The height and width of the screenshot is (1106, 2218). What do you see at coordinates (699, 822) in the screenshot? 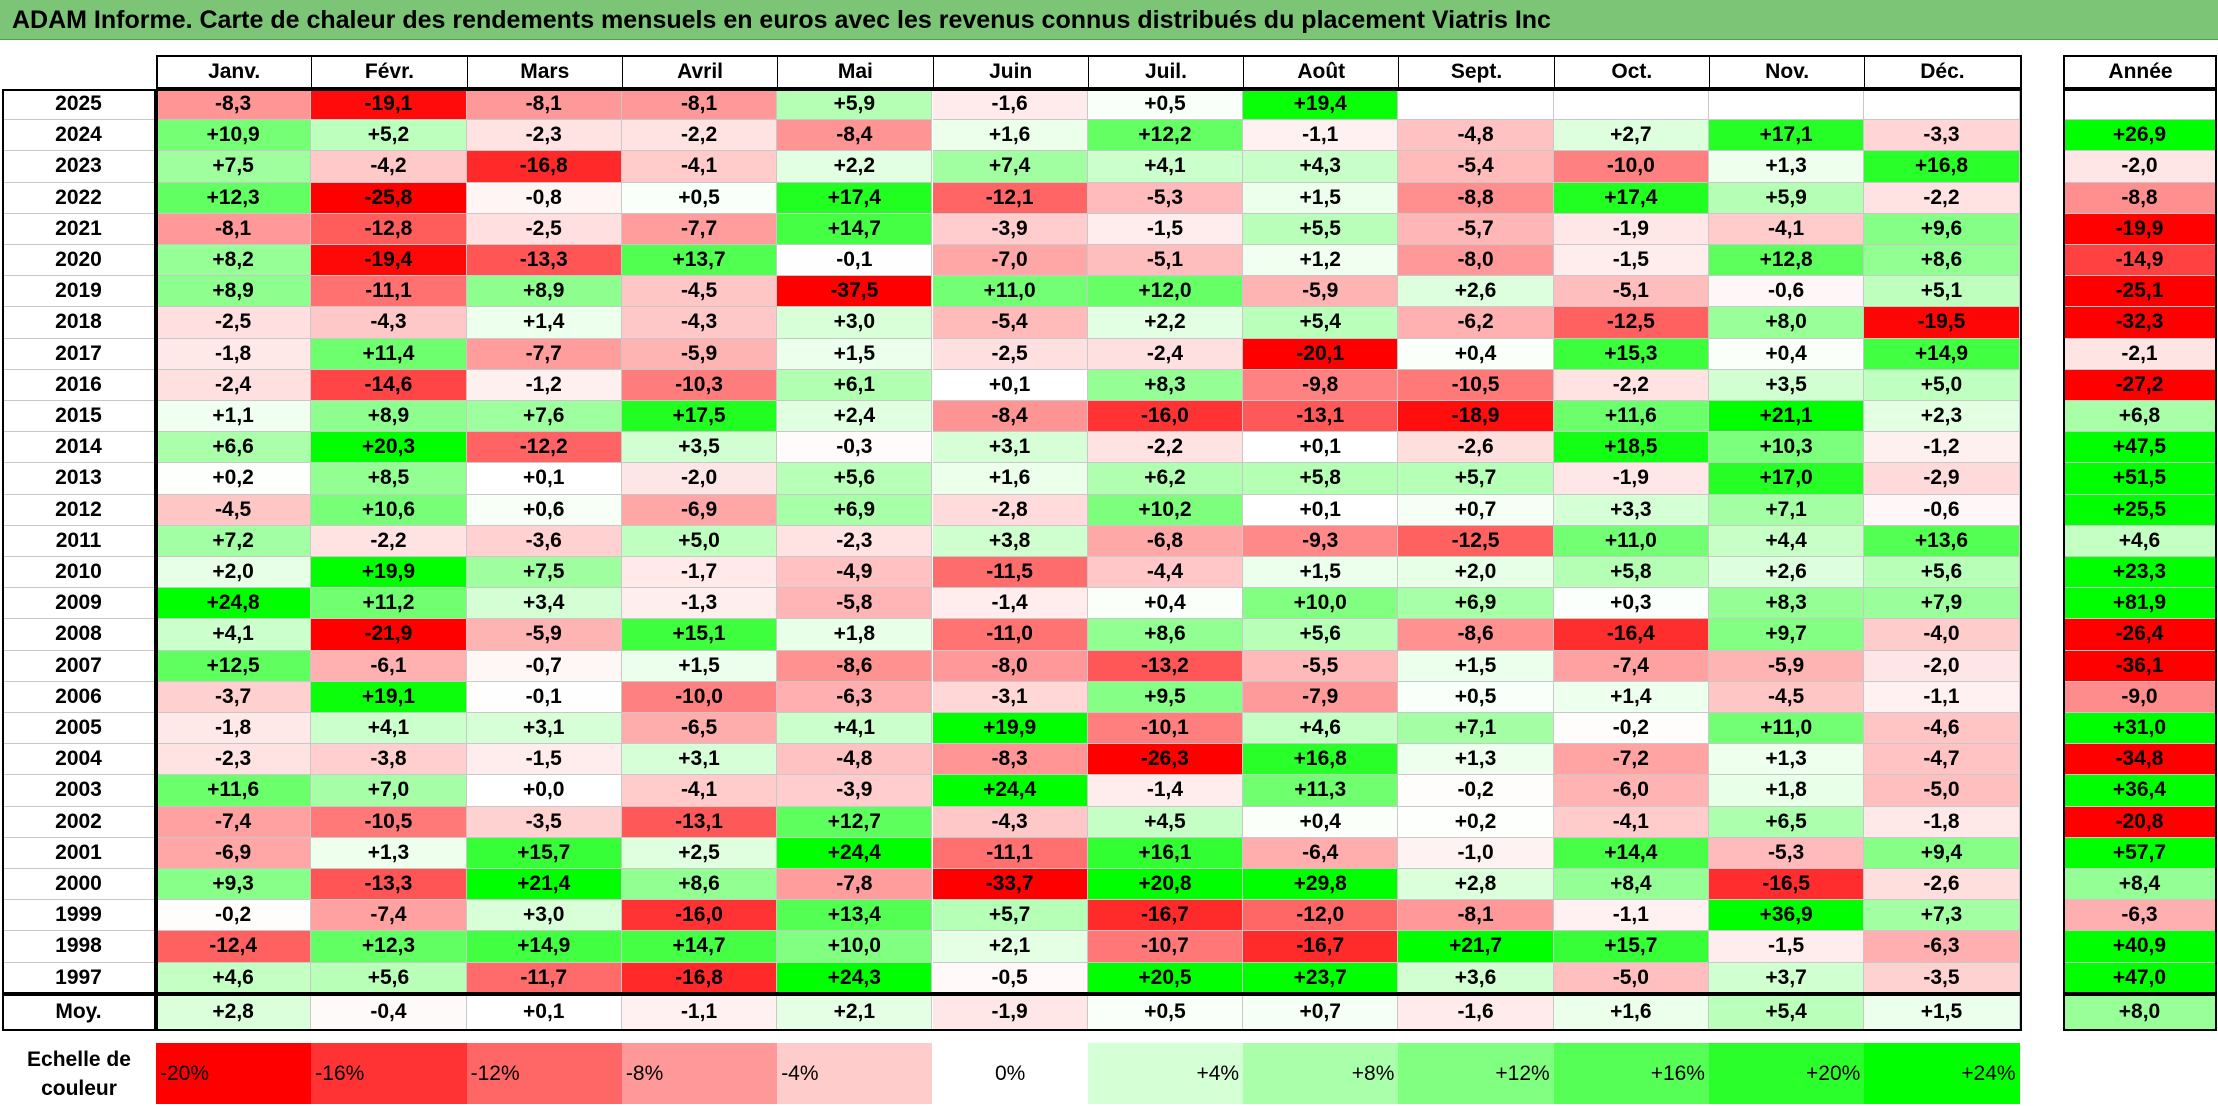
I see `heatmap-cell: -13,1` at bounding box center [699, 822].